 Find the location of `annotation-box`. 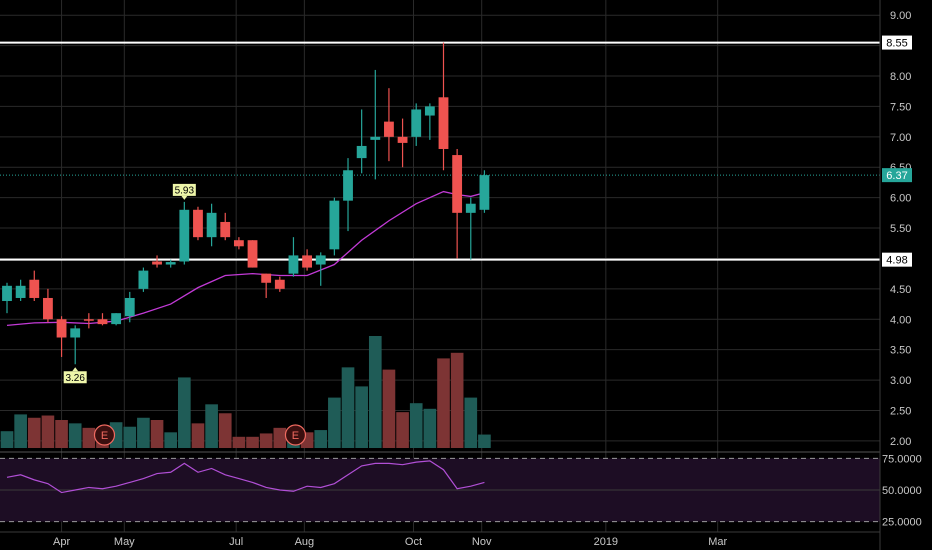

annotation-box is located at coordinates (184, 189).